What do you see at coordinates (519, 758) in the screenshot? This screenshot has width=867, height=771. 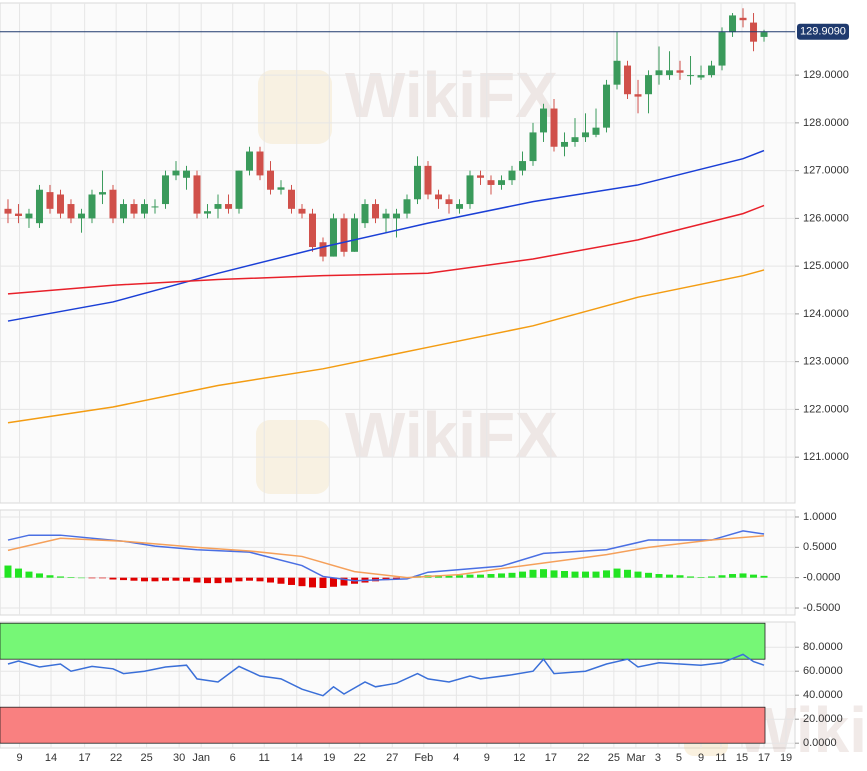 I see `x-tick-label: 12` at bounding box center [519, 758].